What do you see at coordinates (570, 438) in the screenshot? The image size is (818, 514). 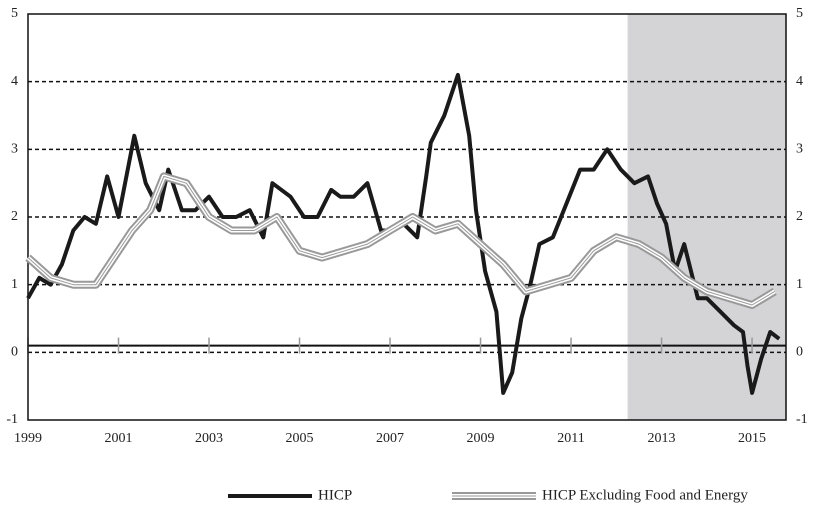 I see `x-tick-label: 2011` at bounding box center [570, 438].